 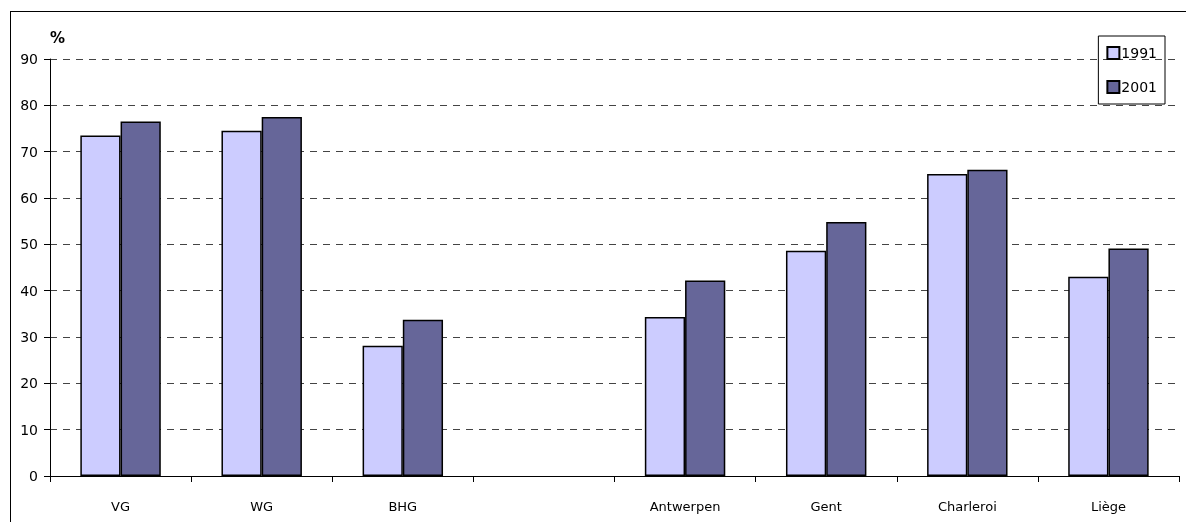 What do you see at coordinates (967, 506) in the screenshot?
I see `x-tick-label: Charleroi` at bounding box center [967, 506].